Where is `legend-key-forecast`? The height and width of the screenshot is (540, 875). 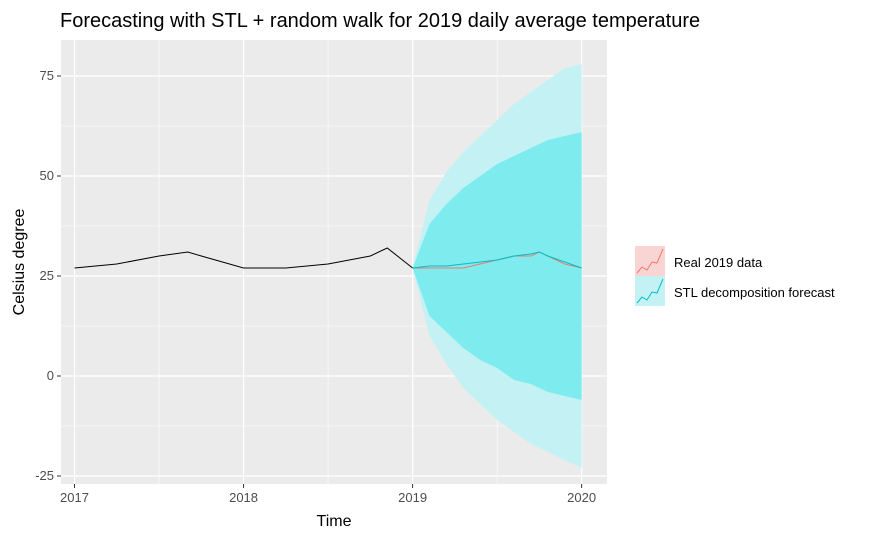
legend-key-forecast is located at coordinates (650, 291).